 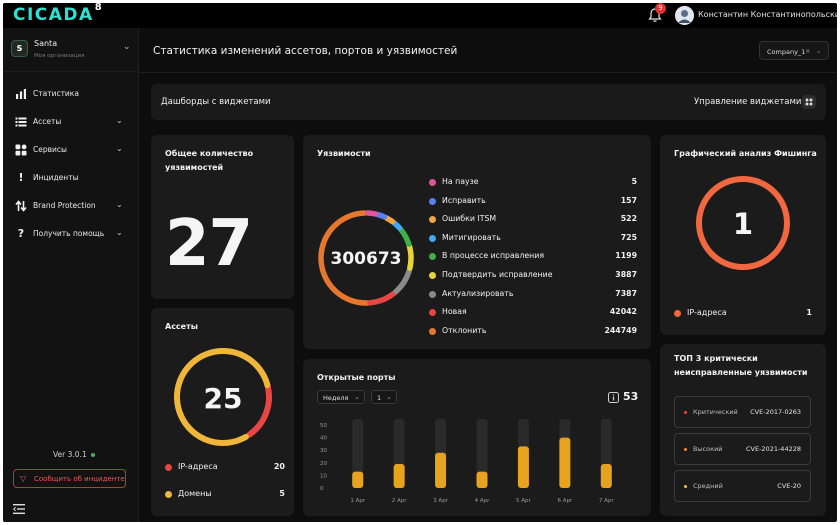 What do you see at coordinates (19, 48) in the screenshot?
I see `org-avatar: S` at bounding box center [19, 48].